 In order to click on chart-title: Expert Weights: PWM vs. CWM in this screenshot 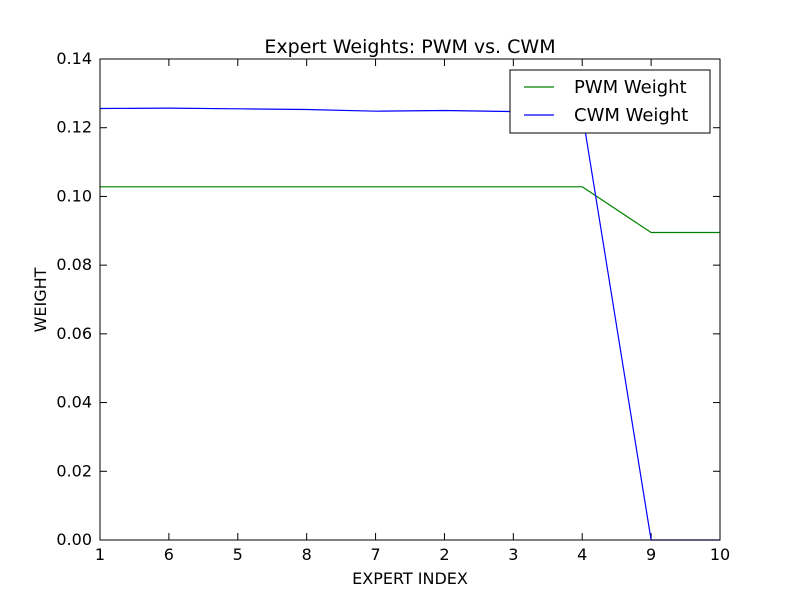, I will do `click(409, 47)`.